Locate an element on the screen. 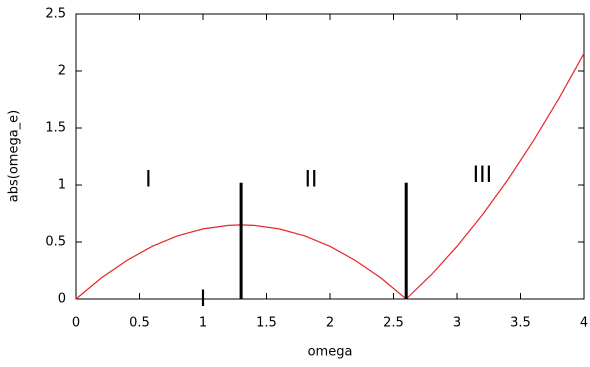  x-axis-label: omega is located at coordinates (330, 352).